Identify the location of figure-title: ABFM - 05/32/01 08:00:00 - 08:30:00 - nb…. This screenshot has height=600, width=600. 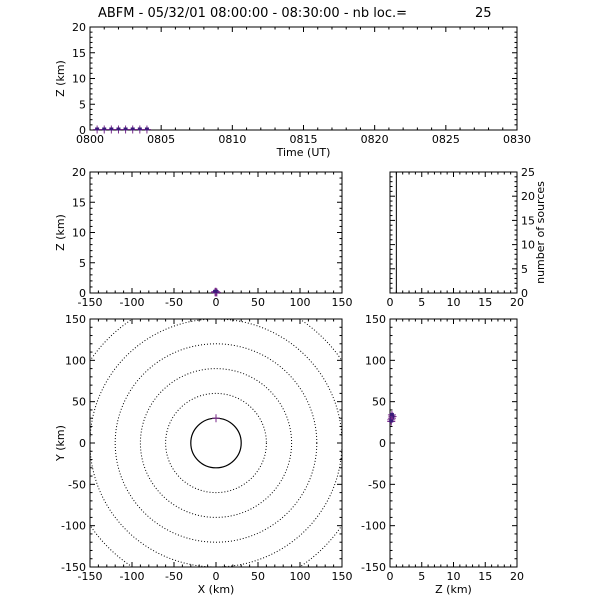
(252, 13).